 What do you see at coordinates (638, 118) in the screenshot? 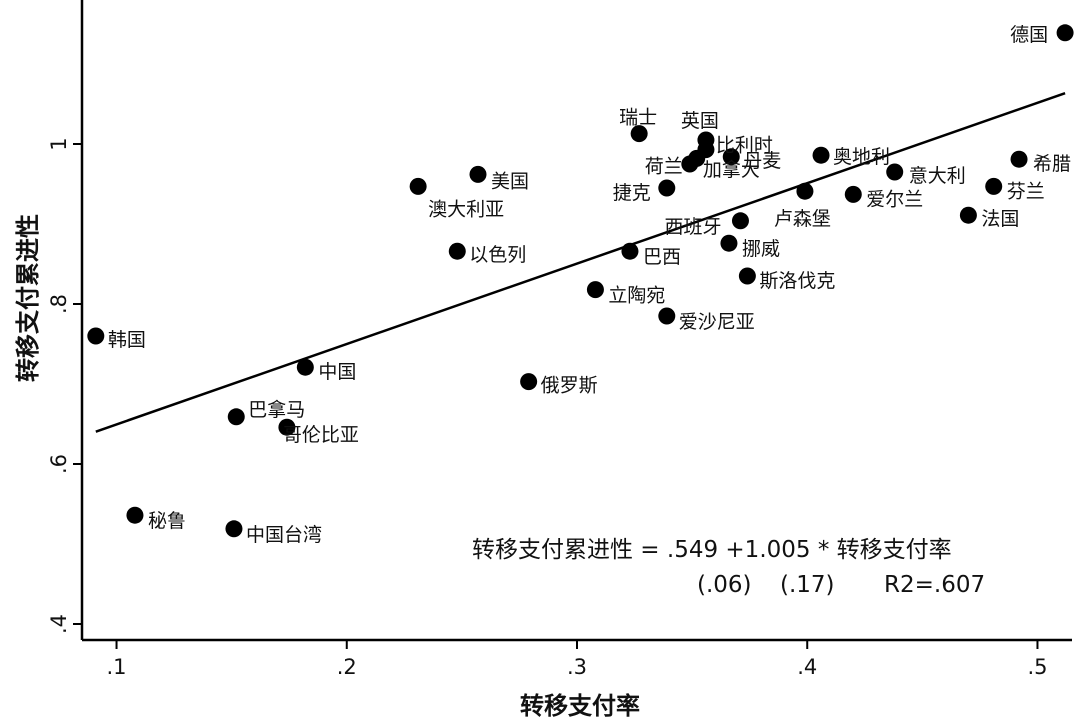
I see `point-label: 瑞士` at bounding box center [638, 118].